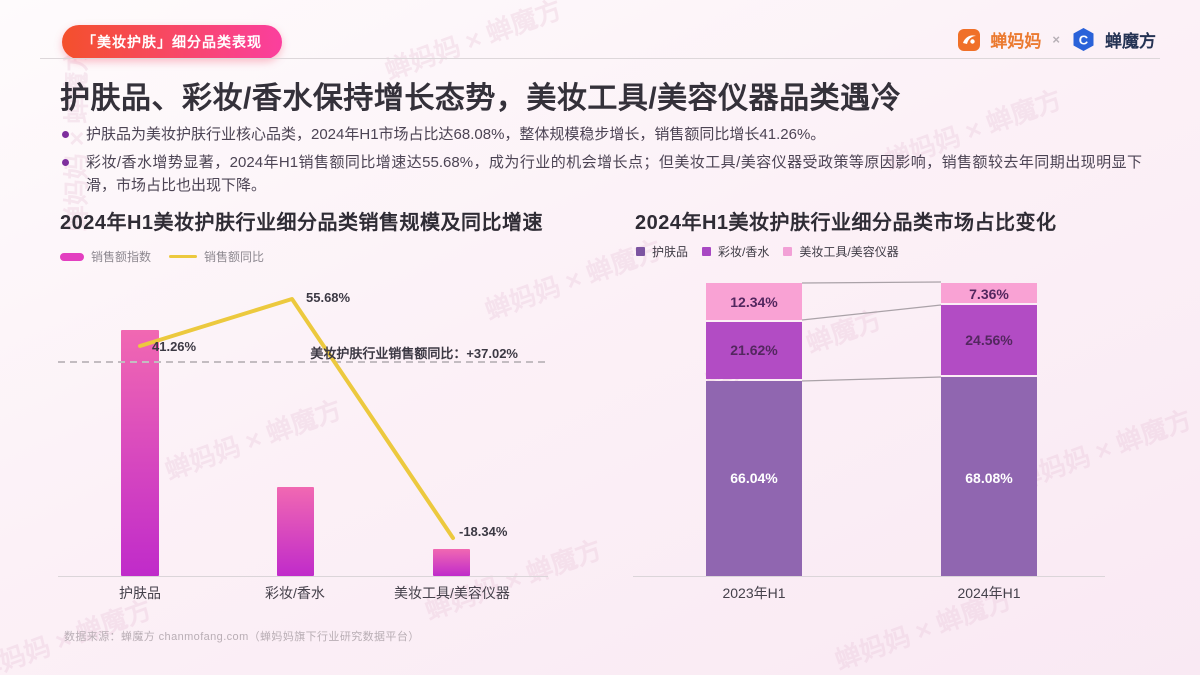 This screenshot has height=675, width=1200. What do you see at coordinates (483, 531) in the screenshot?
I see `yoy-value-tools-devices: -18.34%` at bounding box center [483, 531].